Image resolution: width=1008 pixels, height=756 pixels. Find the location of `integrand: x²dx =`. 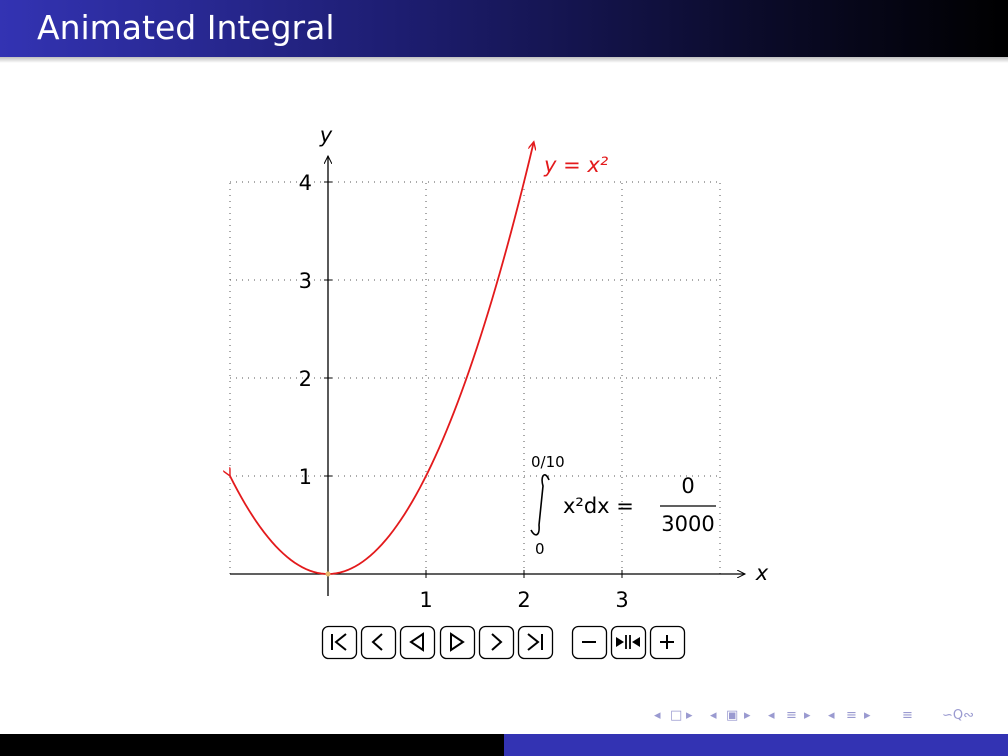

integrand: x²dx = is located at coordinates (598, 506).